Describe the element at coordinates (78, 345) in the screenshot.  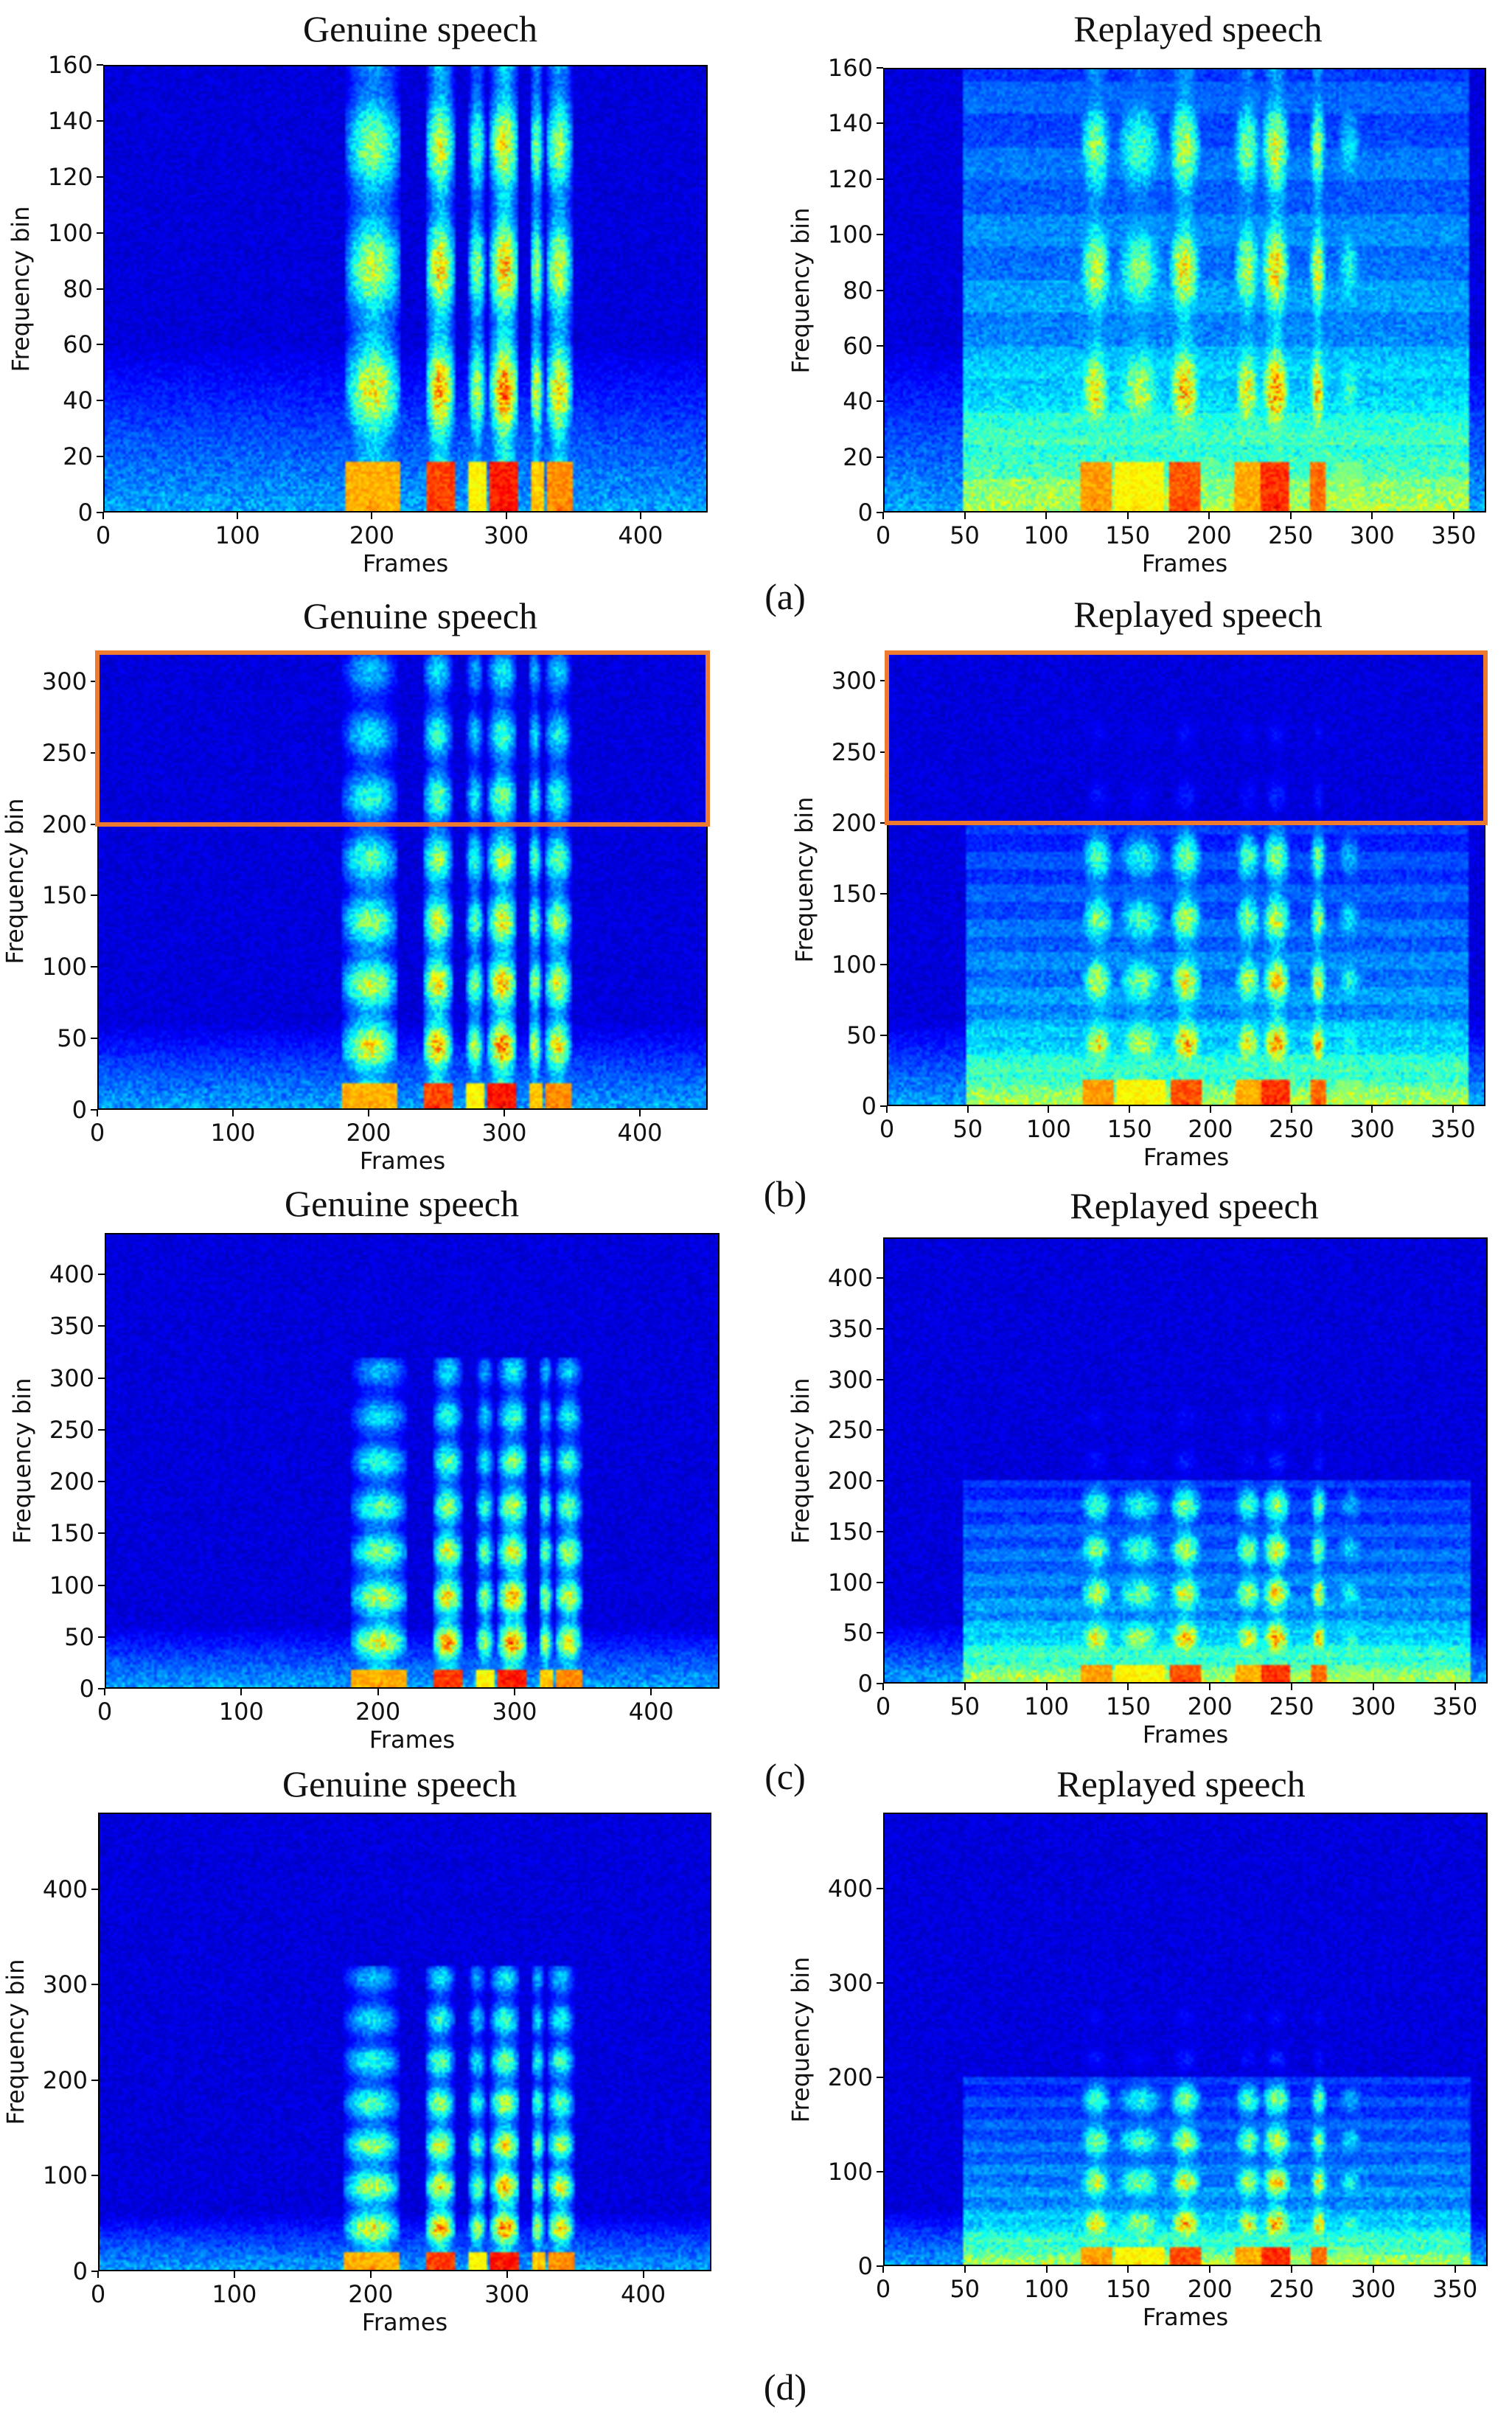
I see `y-tick-label: 60` at that location.